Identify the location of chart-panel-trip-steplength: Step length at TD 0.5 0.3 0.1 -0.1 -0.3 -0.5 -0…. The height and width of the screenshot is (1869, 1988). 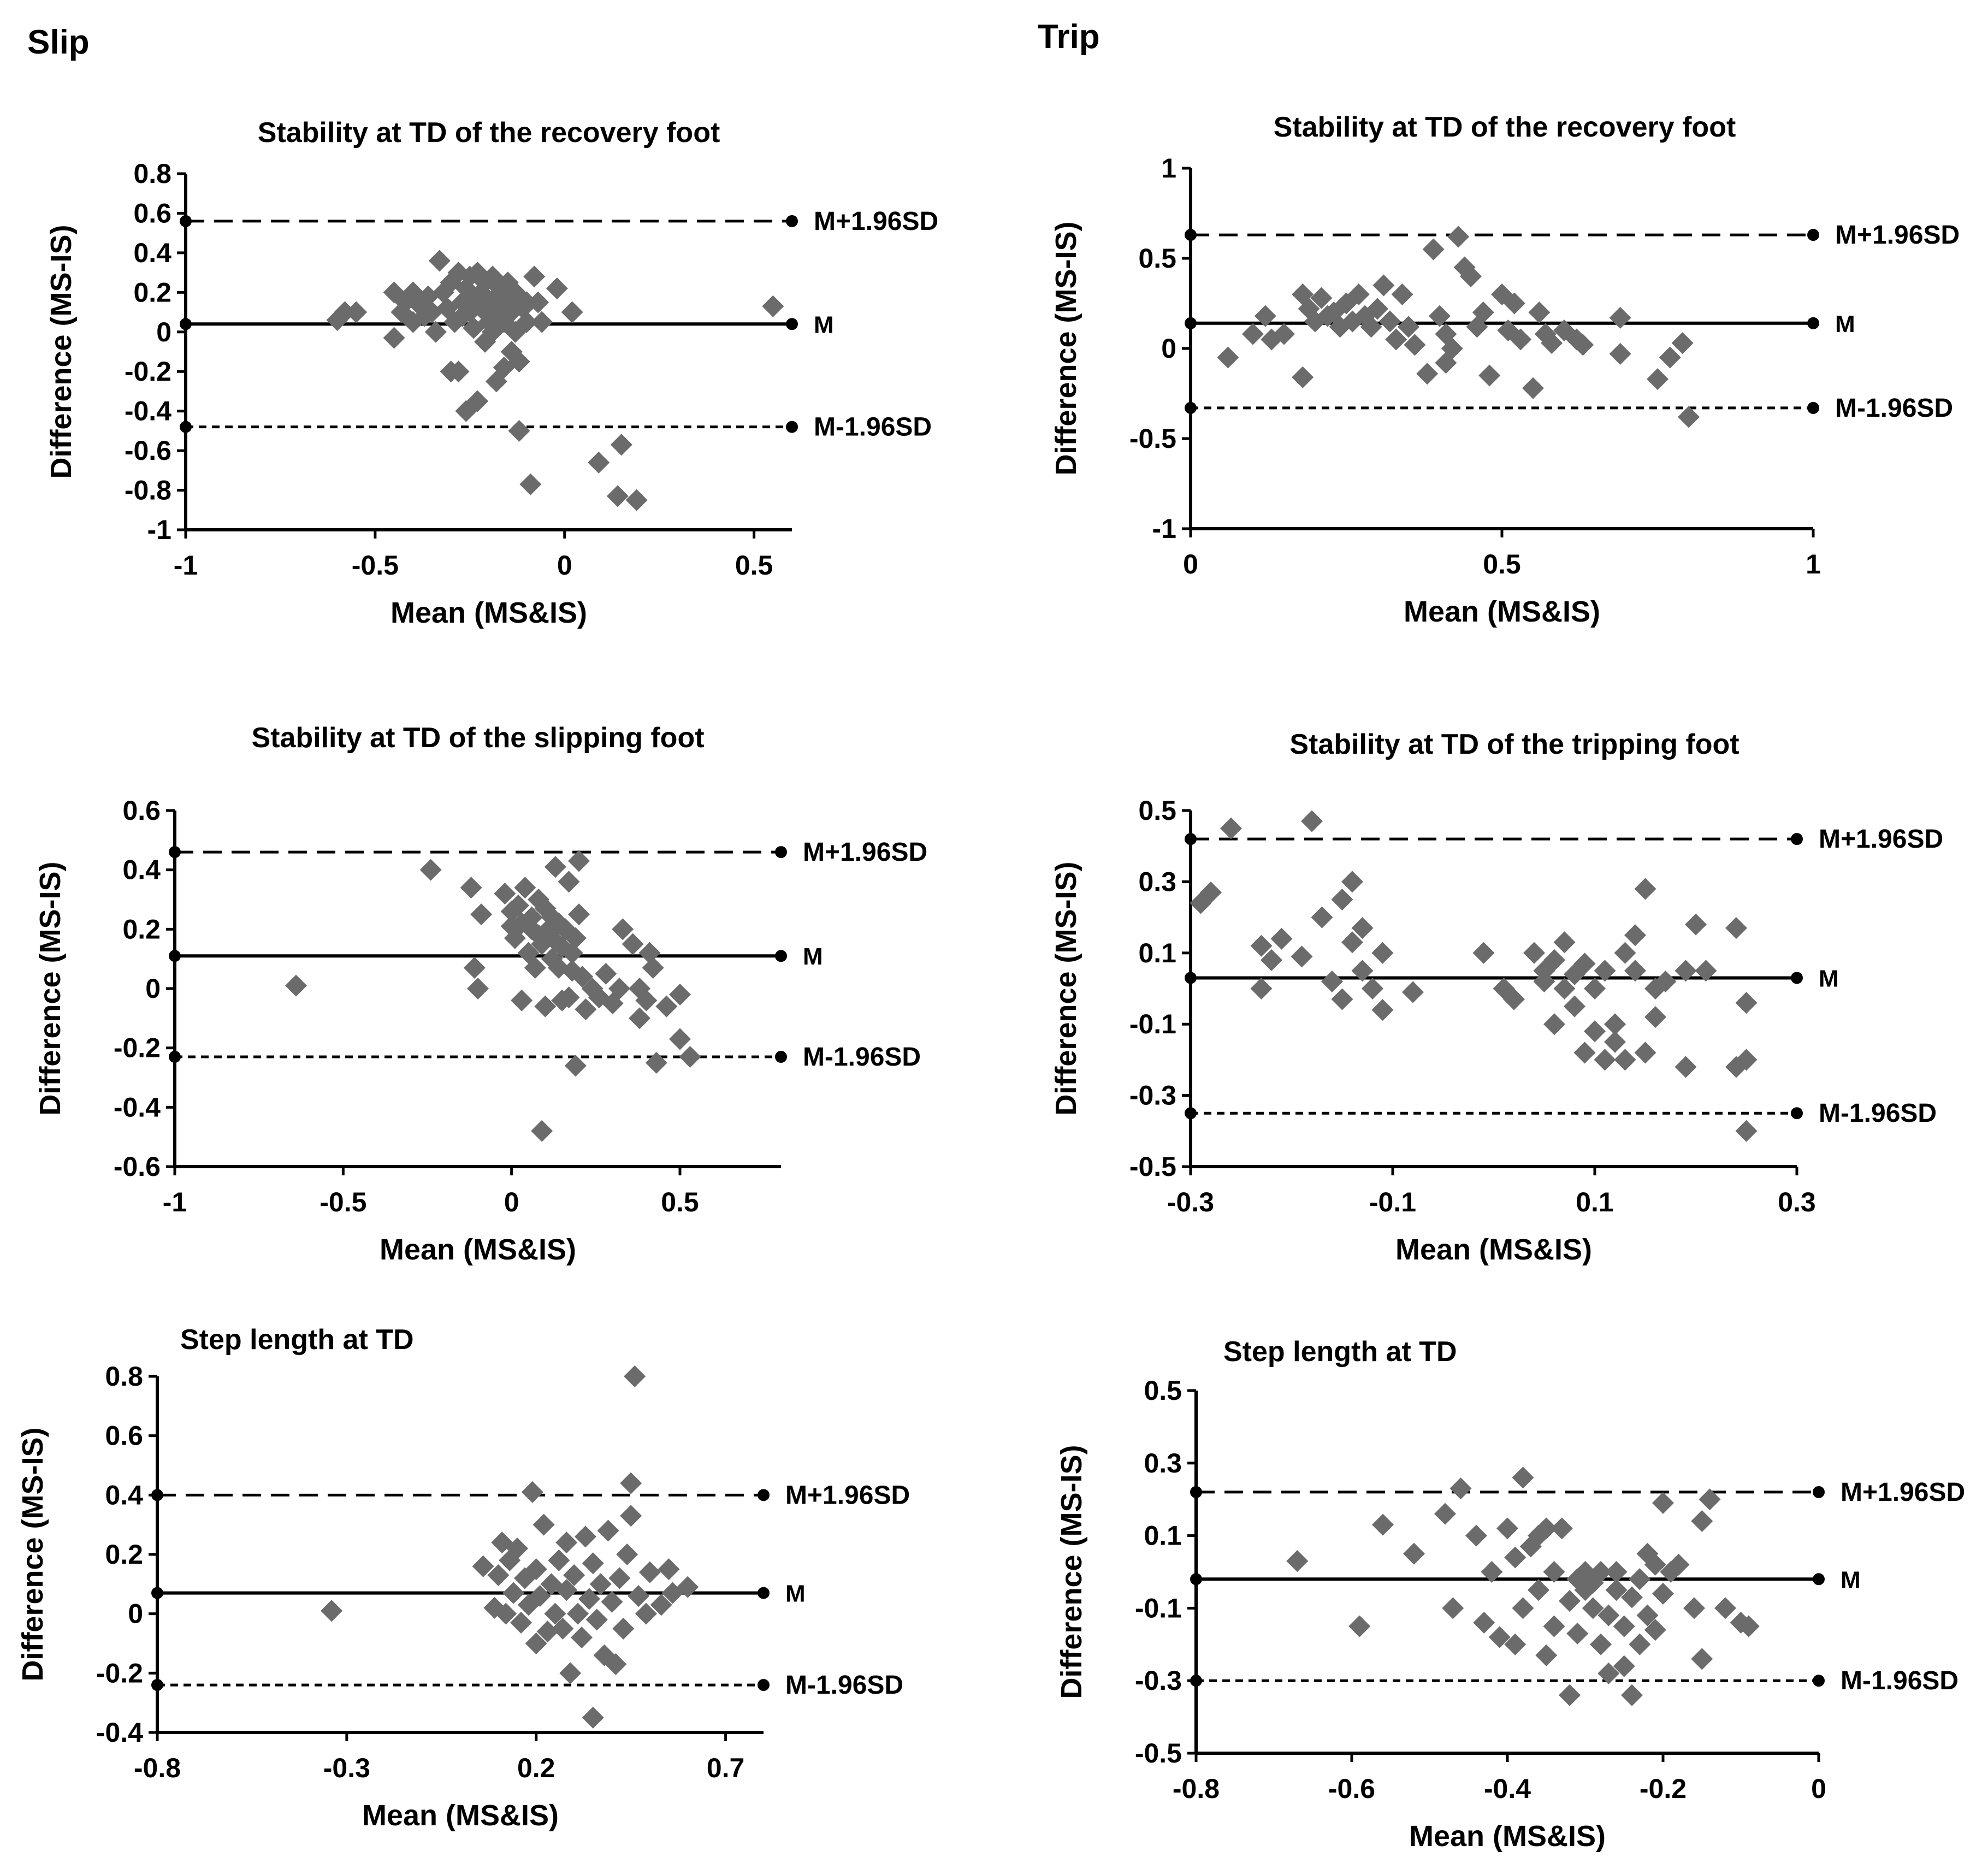
(1510, 1594).